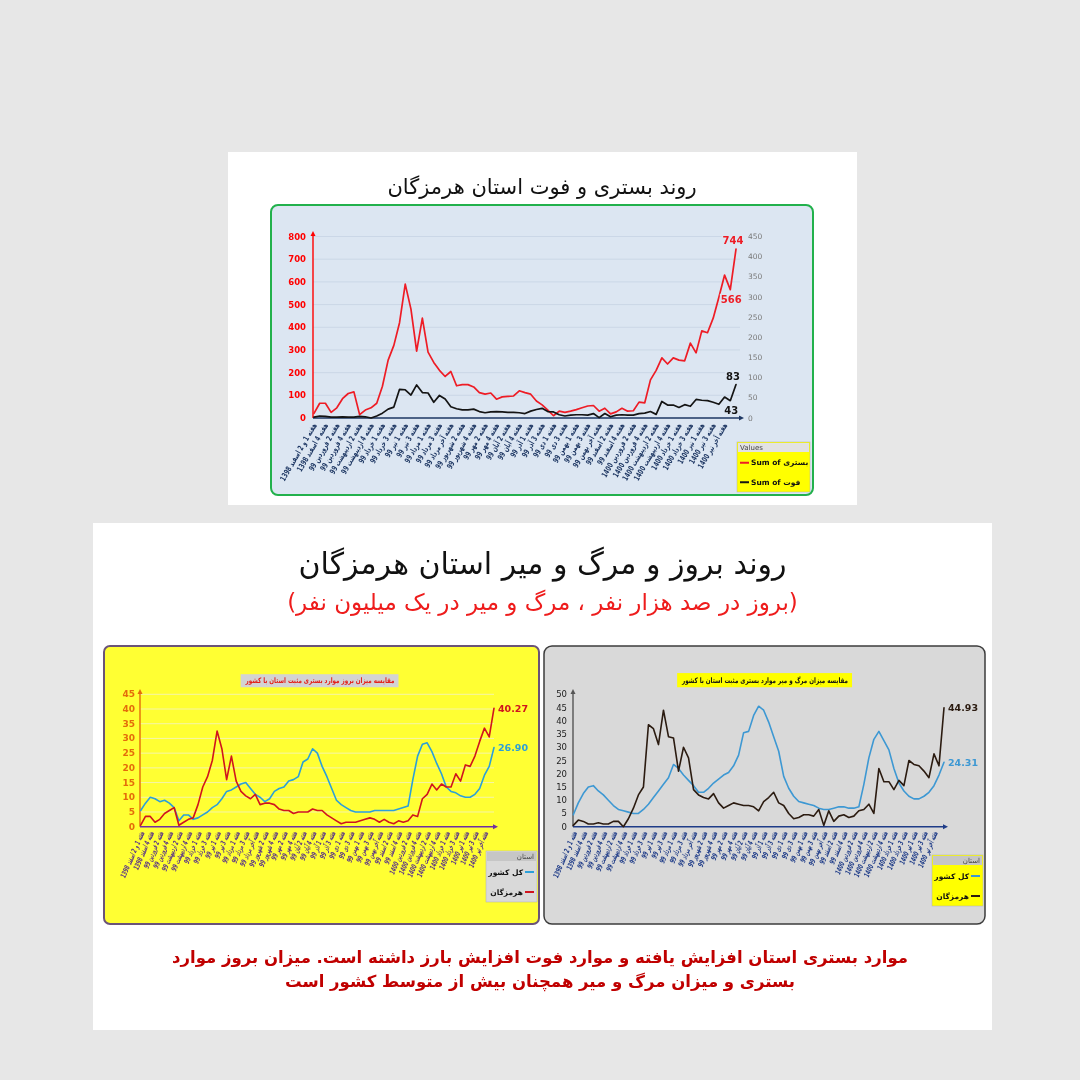 This screenshot has width=1080, height=1080. What do you see at coordinates (297, 304) in the screenshot?
I see `y-tick-label: 500` at bounding box center [297, 304].